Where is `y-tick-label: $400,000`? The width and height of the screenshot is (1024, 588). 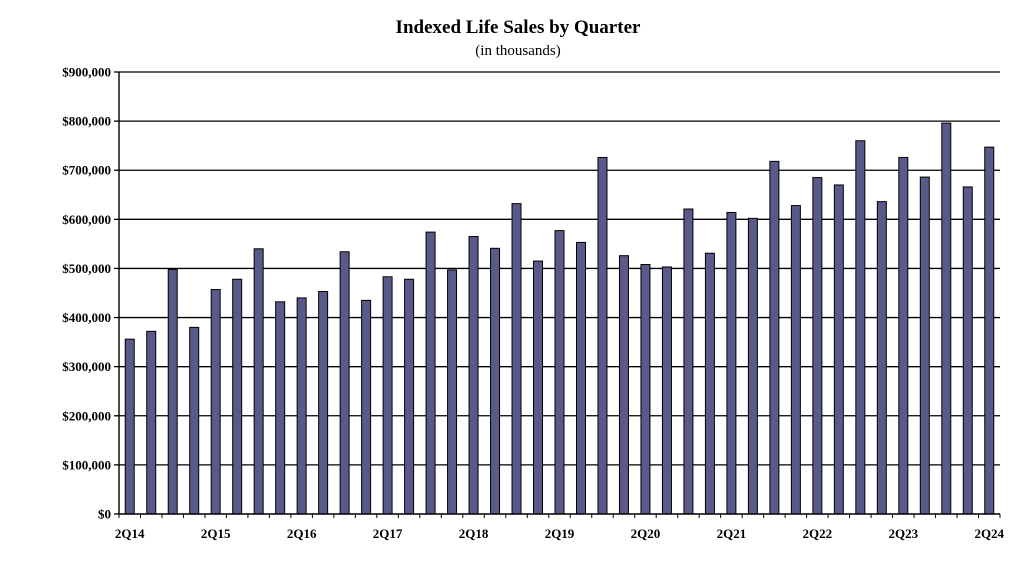
y-tick-label: $400,000 is located at coordinates (86, 317).